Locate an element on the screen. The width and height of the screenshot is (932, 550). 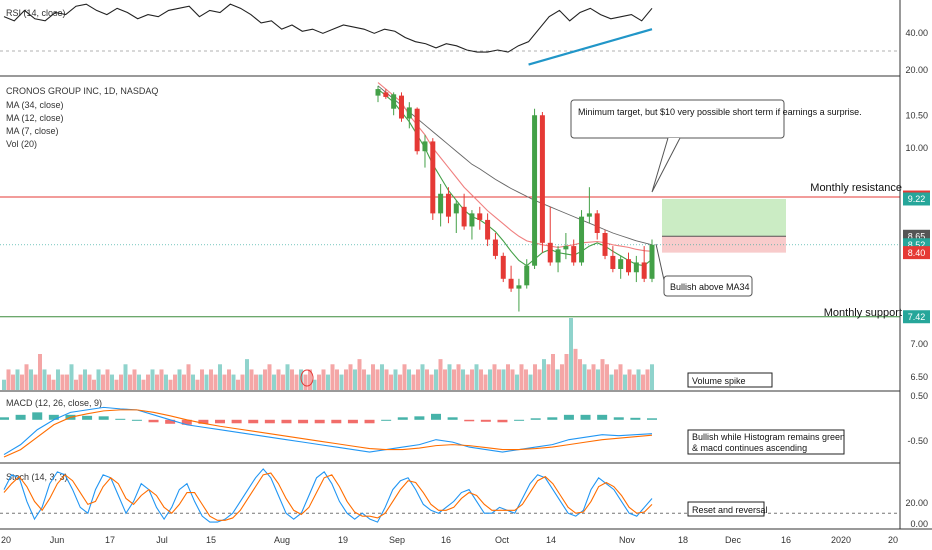
price-legend-vol: Vol (20) is located at coordinates (21, 144).